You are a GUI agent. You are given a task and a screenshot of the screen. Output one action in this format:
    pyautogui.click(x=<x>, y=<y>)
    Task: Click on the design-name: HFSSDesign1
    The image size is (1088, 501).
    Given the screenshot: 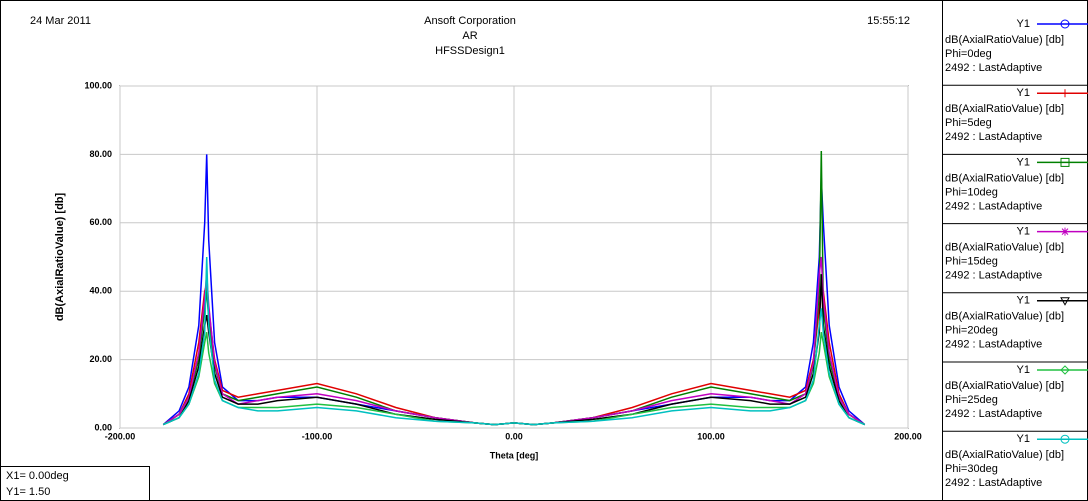 What is the action you would take?
    pyautogui.click(x=470, y=51)
    